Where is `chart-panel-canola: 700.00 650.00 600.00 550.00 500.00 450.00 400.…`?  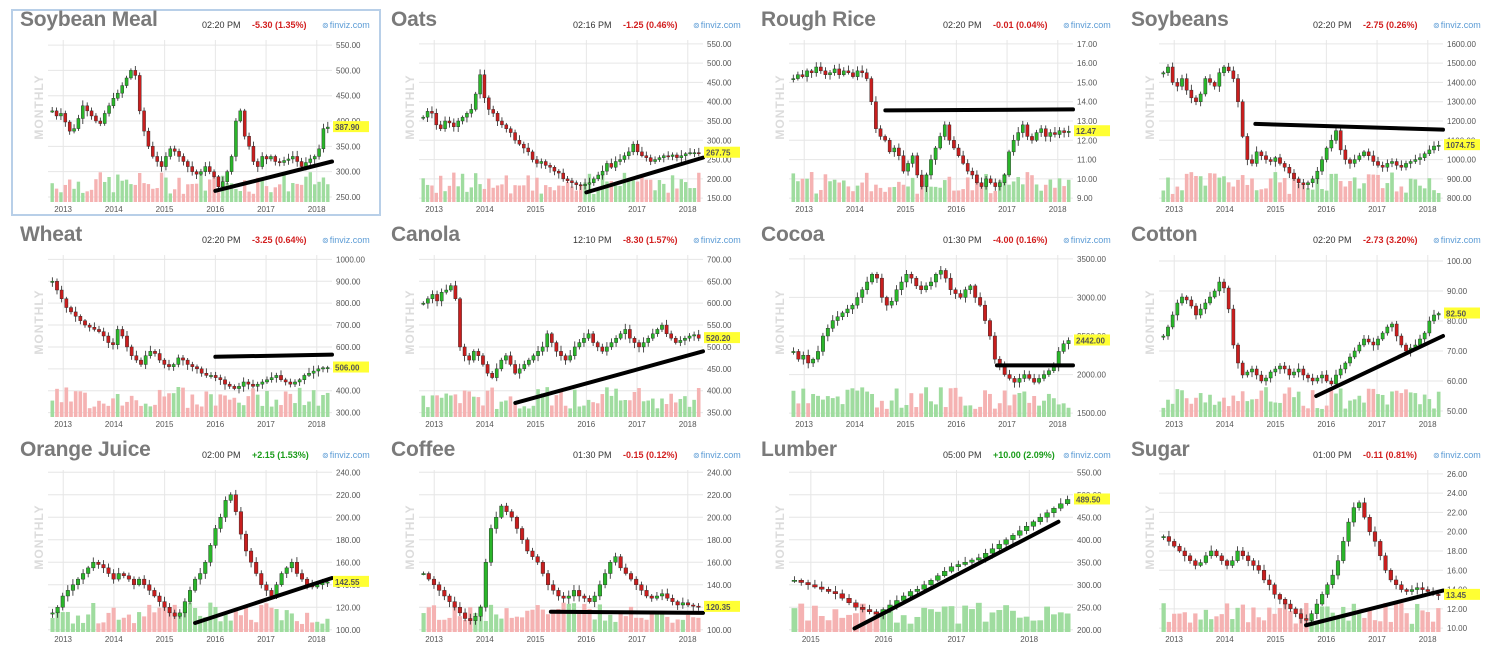 chart-panel-canola: 700.00 650.00 600.00 550.00 500.00 450.00 400.… is located at coordinates (567, 326).